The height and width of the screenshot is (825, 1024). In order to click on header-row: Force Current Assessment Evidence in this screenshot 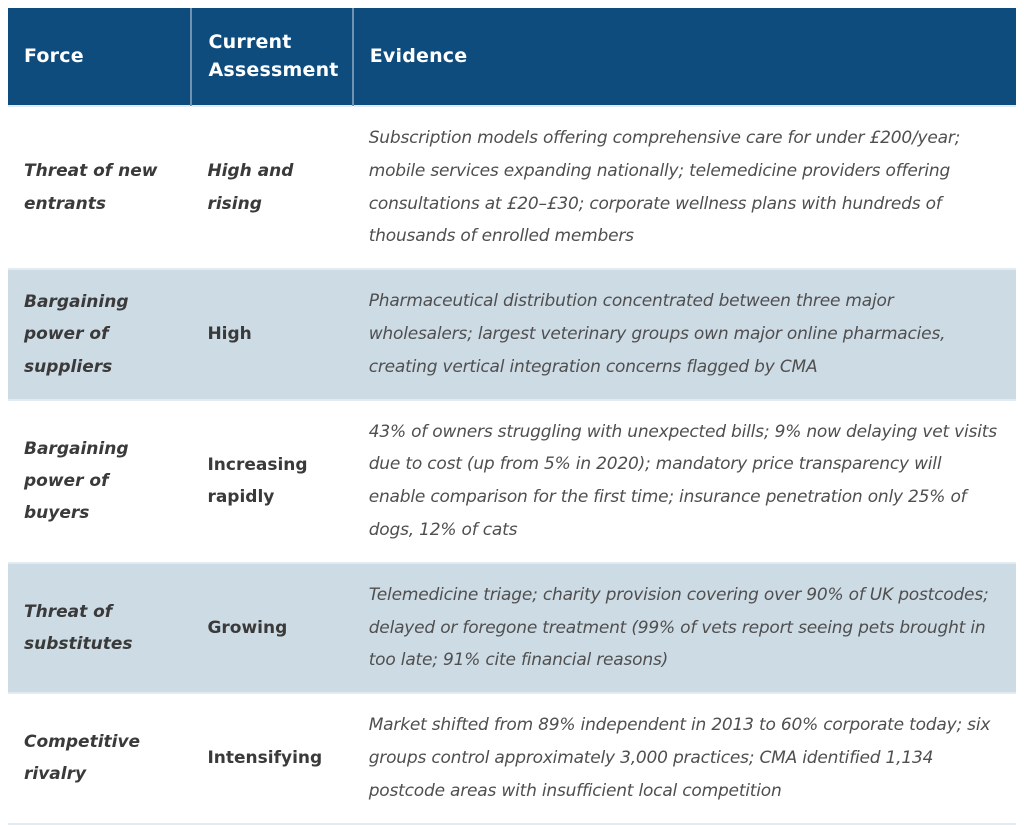, I will do `click(512, 57)`.